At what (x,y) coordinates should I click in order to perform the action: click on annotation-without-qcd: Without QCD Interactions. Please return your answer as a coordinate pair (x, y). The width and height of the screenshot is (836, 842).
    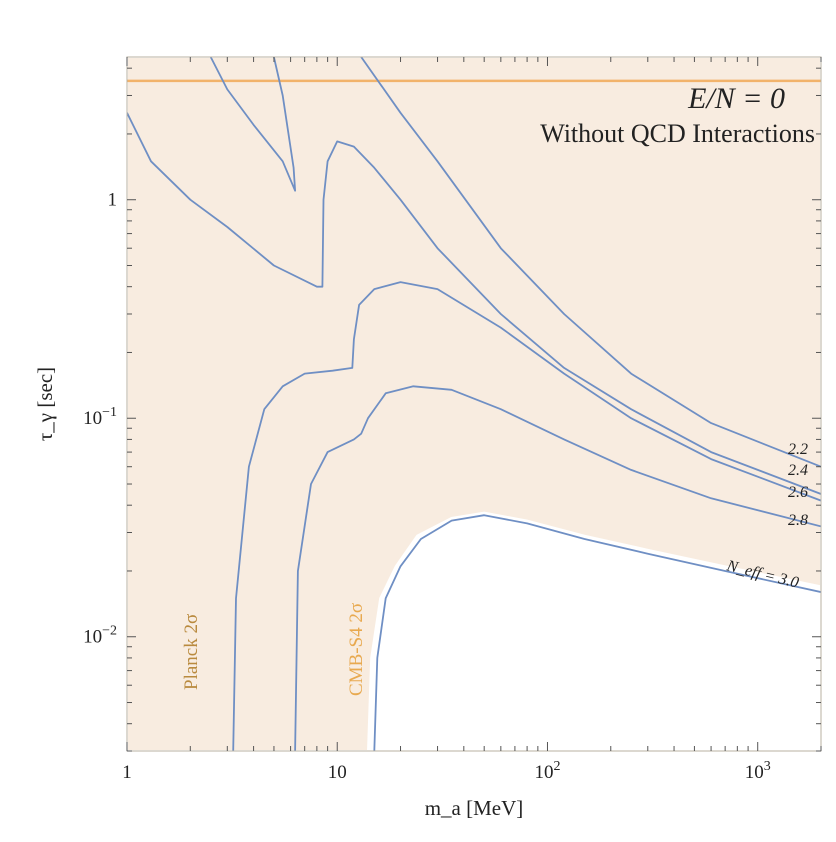
    Looking at the image, I should click on (677, 133).